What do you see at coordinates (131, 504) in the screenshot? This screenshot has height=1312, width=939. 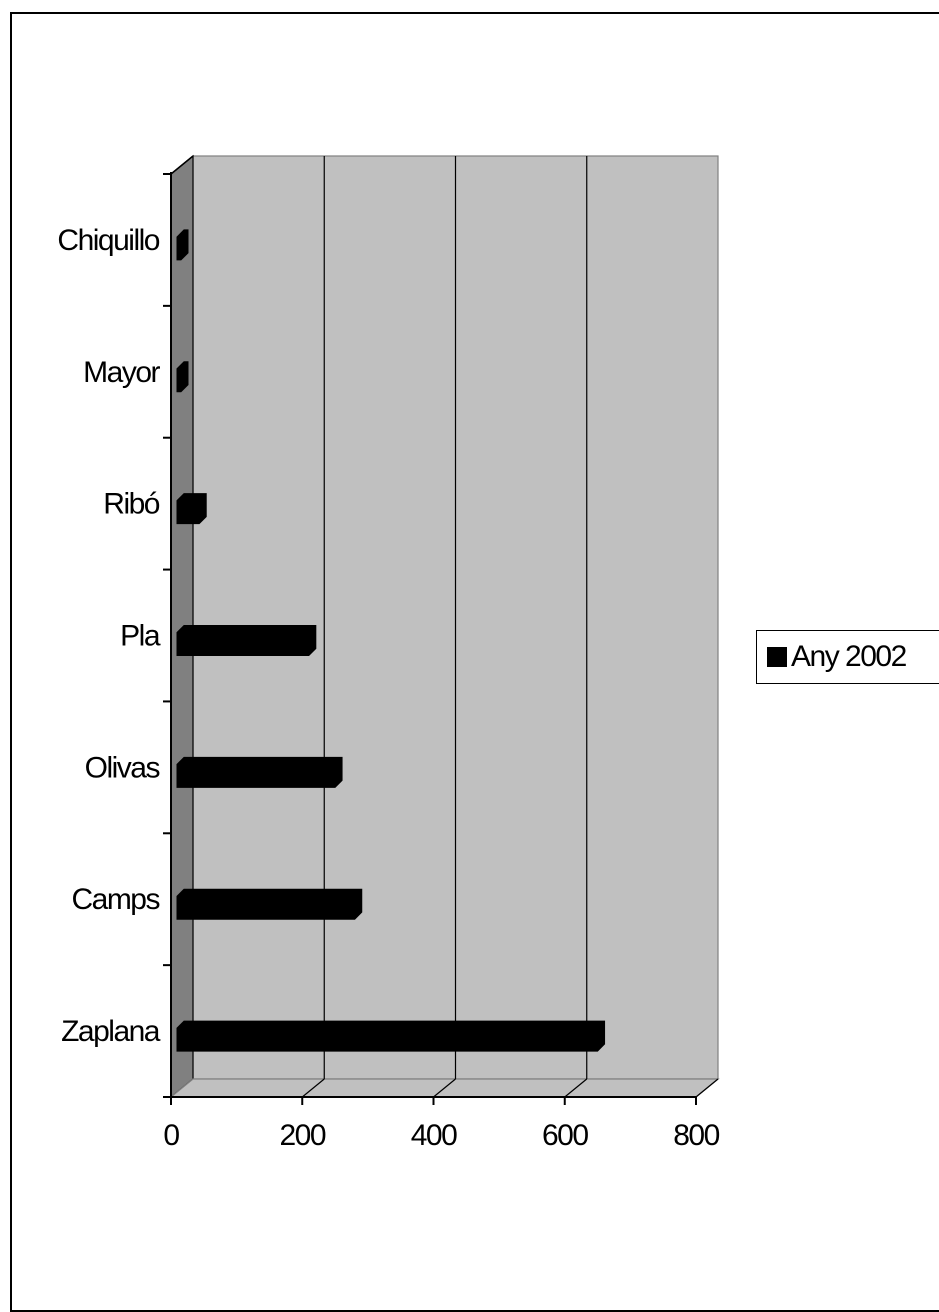 I see `y-label-ribó: Ribó` at bounding box center [131, 504].